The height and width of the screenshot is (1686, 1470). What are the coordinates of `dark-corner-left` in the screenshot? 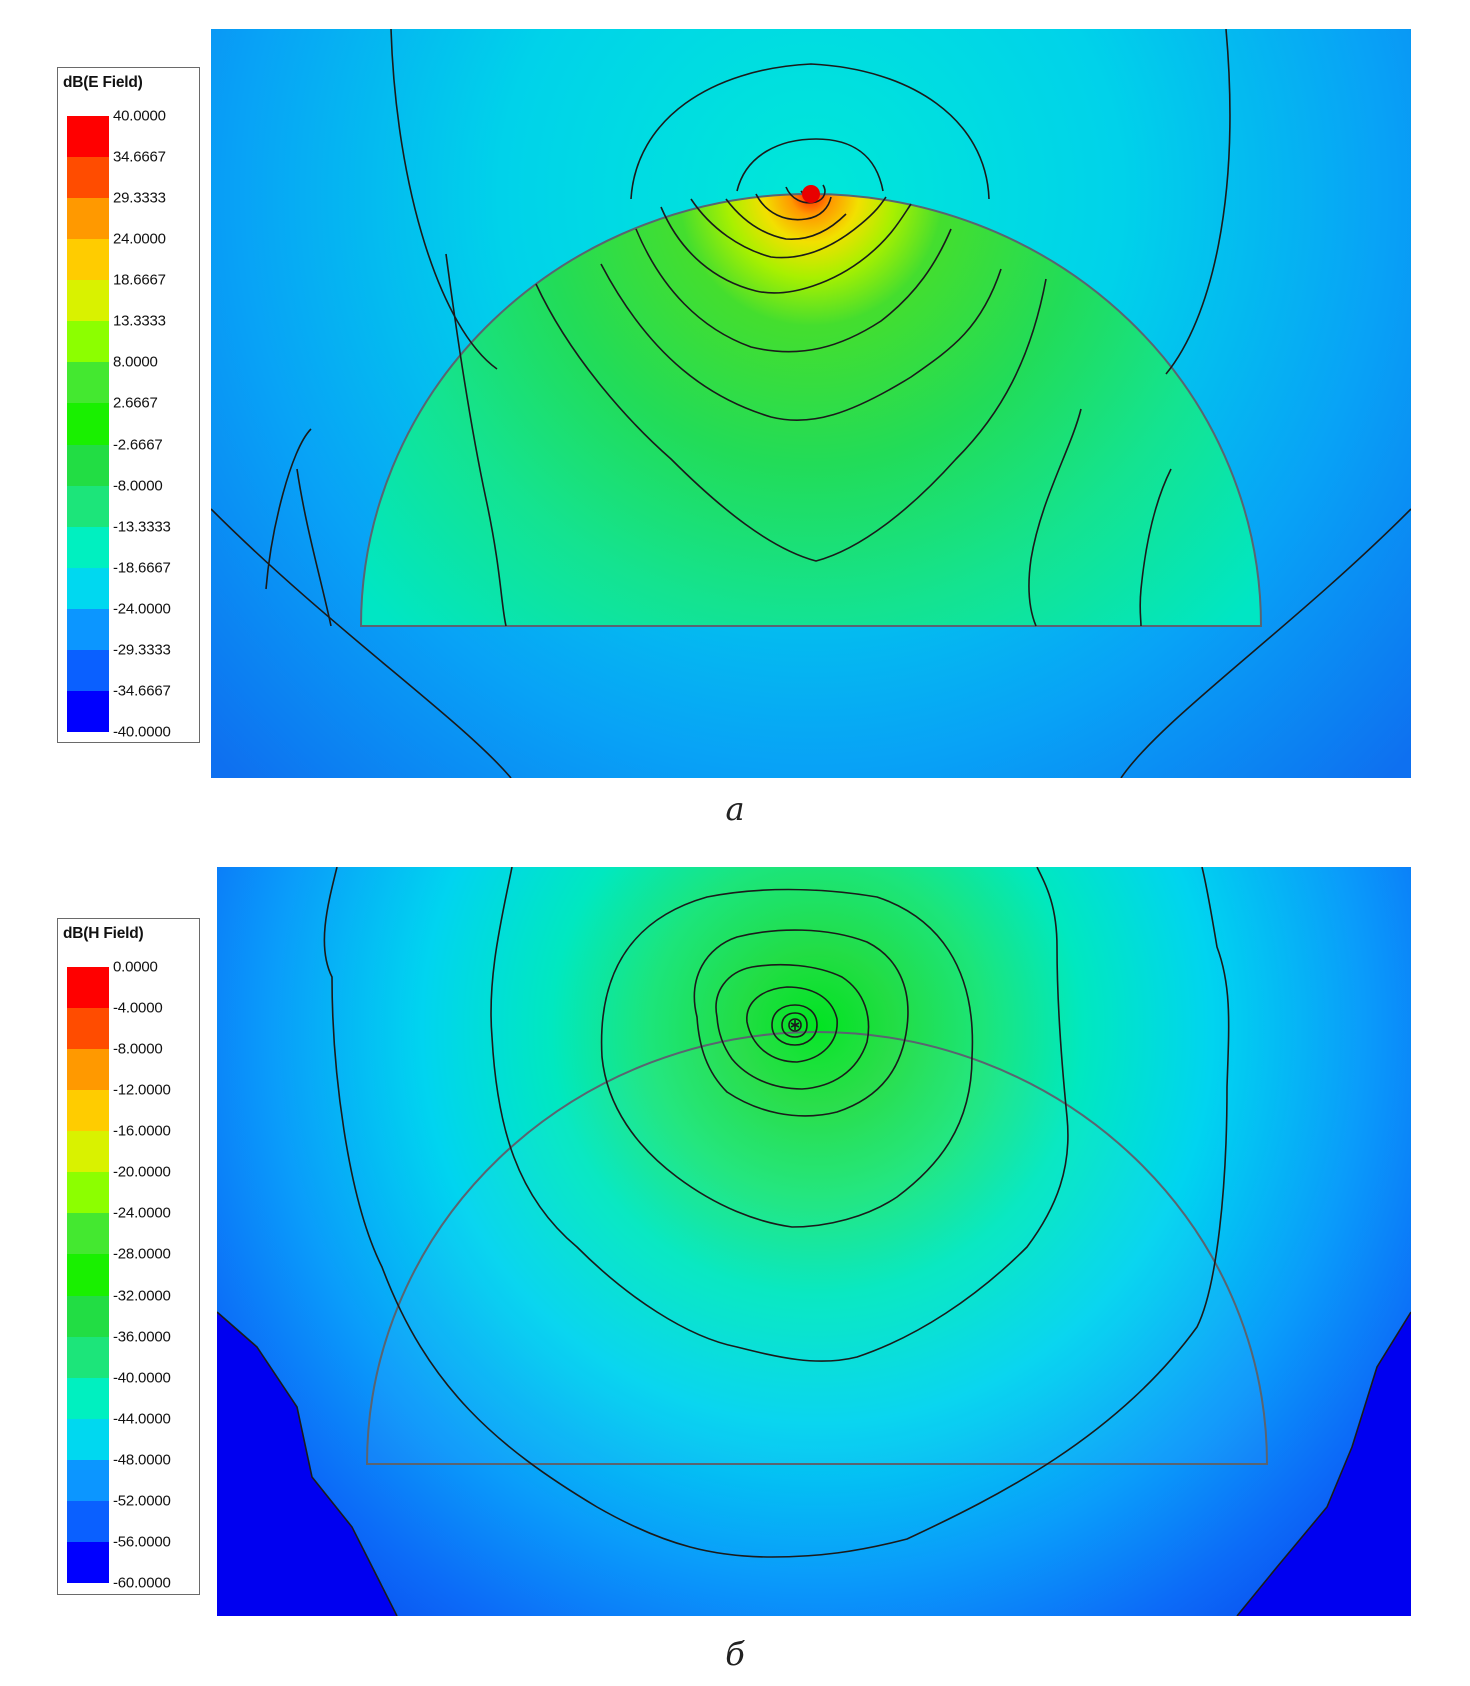 It's located at (307, 1464).